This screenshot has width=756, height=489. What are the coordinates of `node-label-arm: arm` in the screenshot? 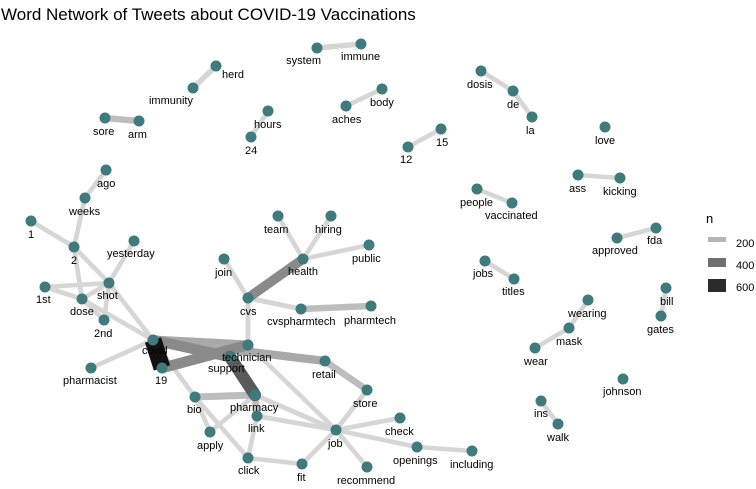 It's located at (137, 135).